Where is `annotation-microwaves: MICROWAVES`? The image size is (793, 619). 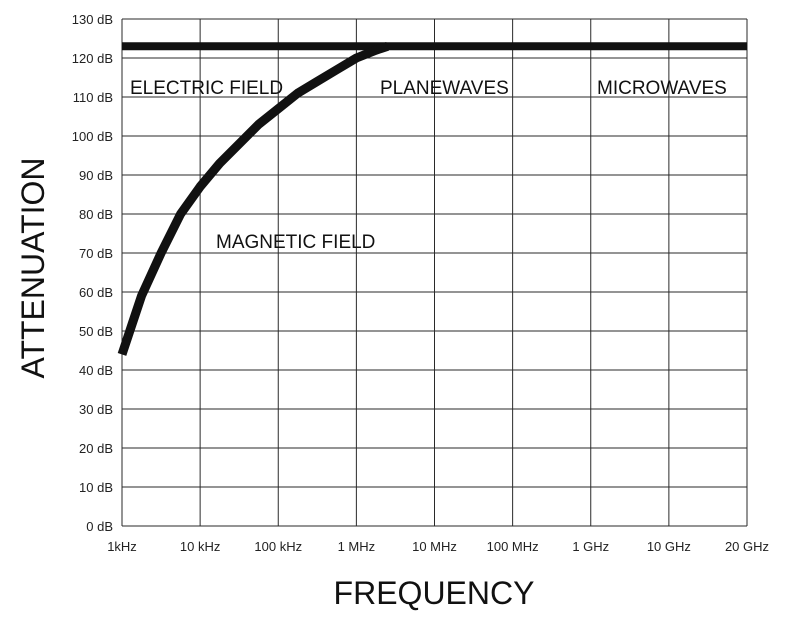 annotation-microwaves: MICROWAVES is located at coordinates (662, 88).